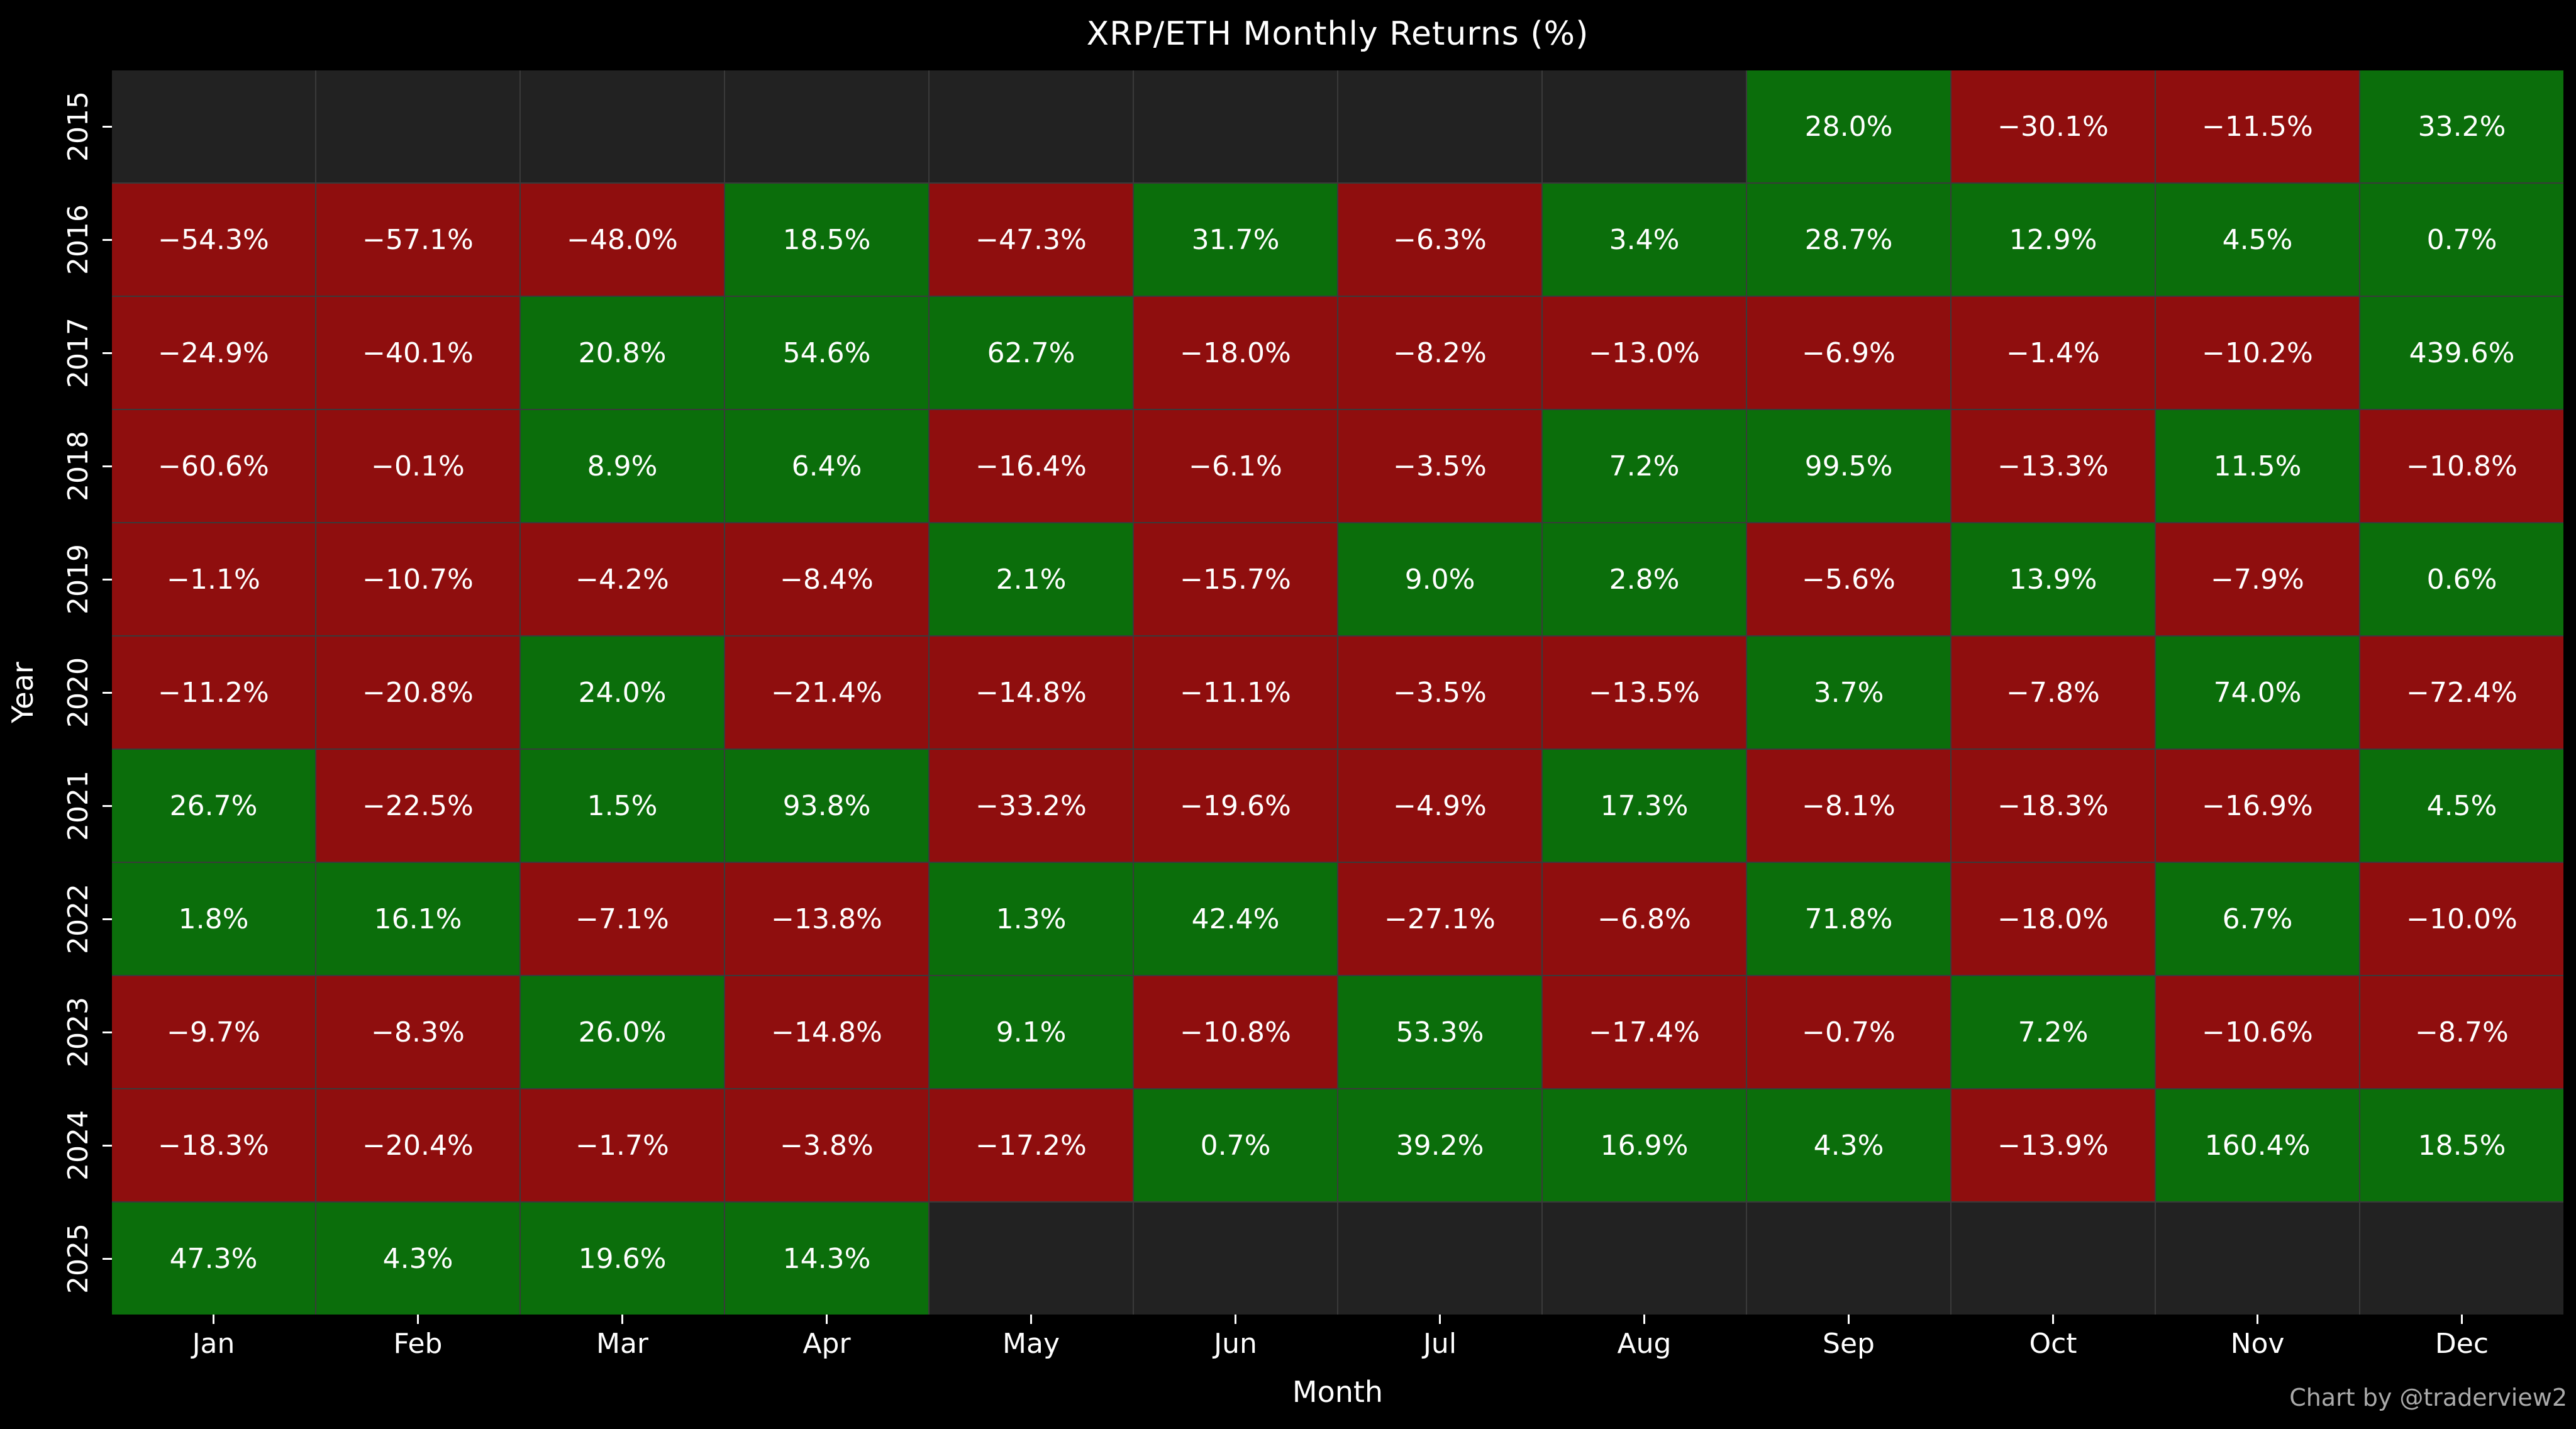 This screenshot has width=2576, height=1429. Describe the element at coordinates (417, 1259) in the screenshot. I see `heatmap-cell: 4.3%` at that location.